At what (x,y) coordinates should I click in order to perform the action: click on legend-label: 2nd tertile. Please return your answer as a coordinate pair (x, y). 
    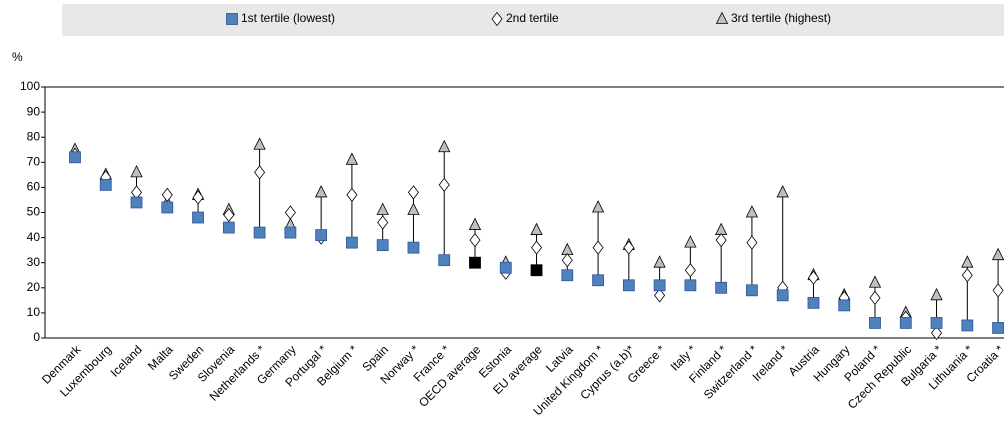
    Looking at the image, I should click on (532, 18).